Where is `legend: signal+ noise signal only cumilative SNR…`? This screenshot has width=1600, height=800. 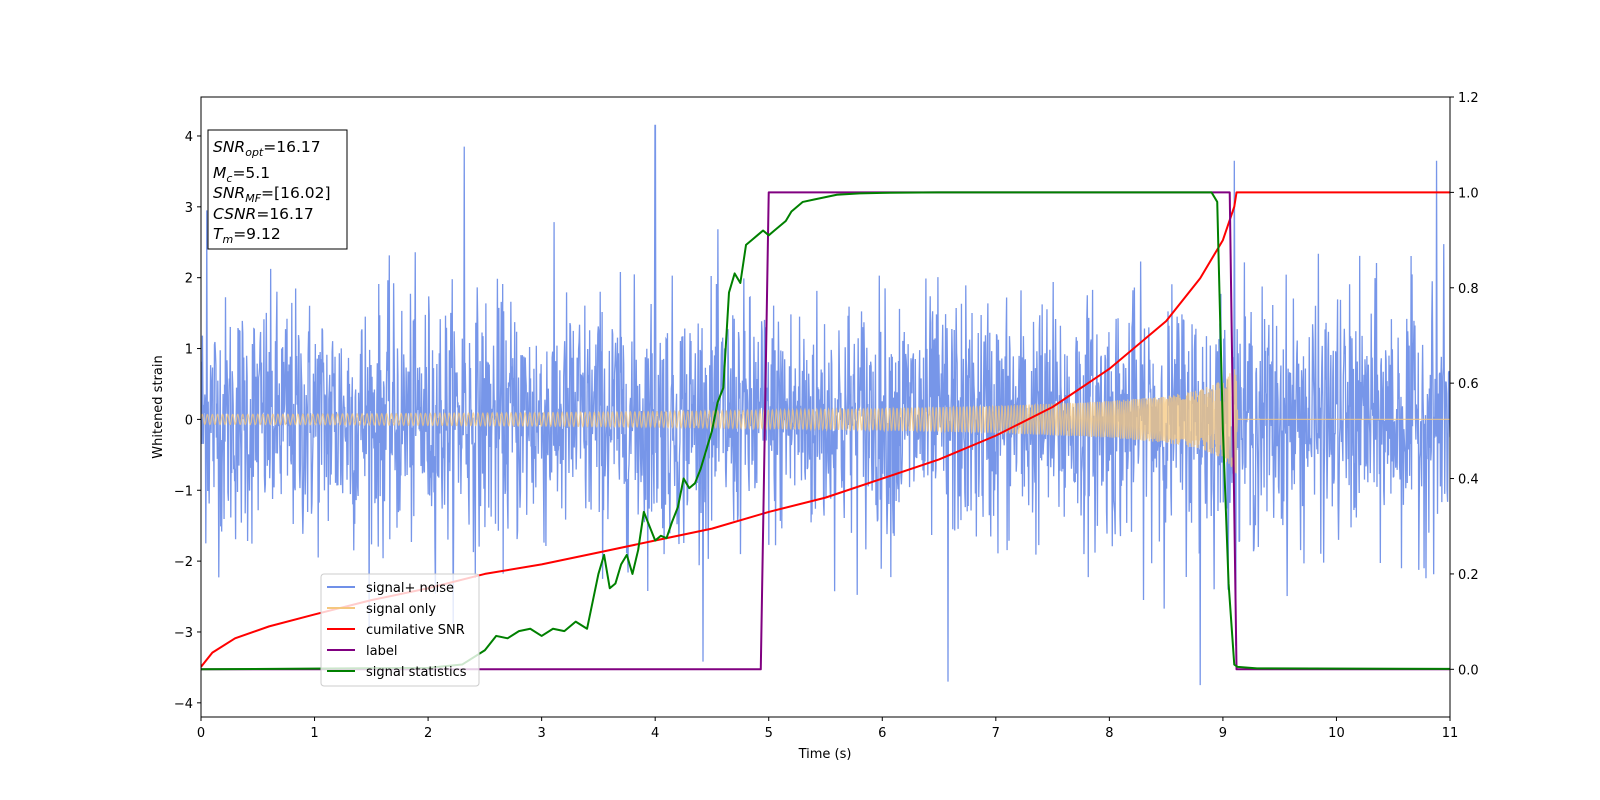
legend: signal+ noise signal only cumilative SNR… is located at coordinates (400, 630).